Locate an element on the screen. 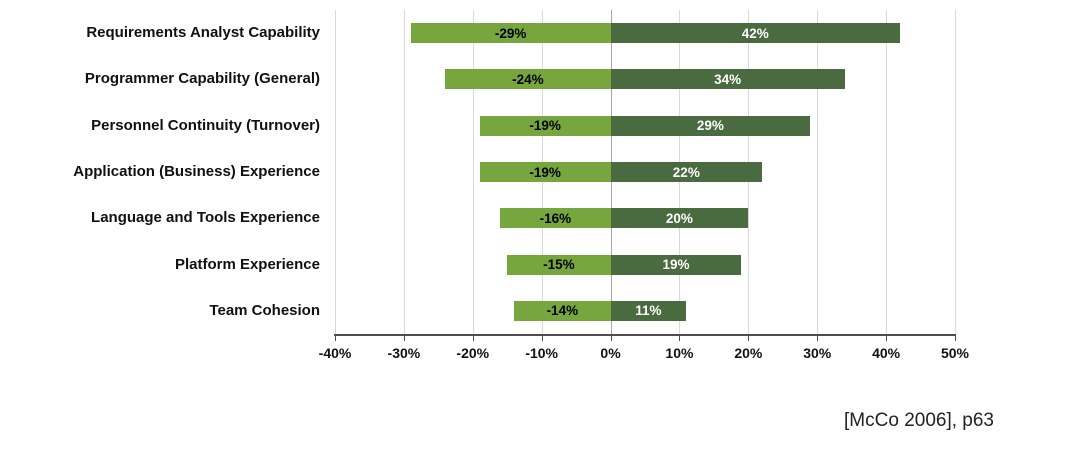  x-axis-tick-labels: -40% -30% -20% -10% 0% 10% 20% 30% 40% 50% is located at coordinates (644, 354).